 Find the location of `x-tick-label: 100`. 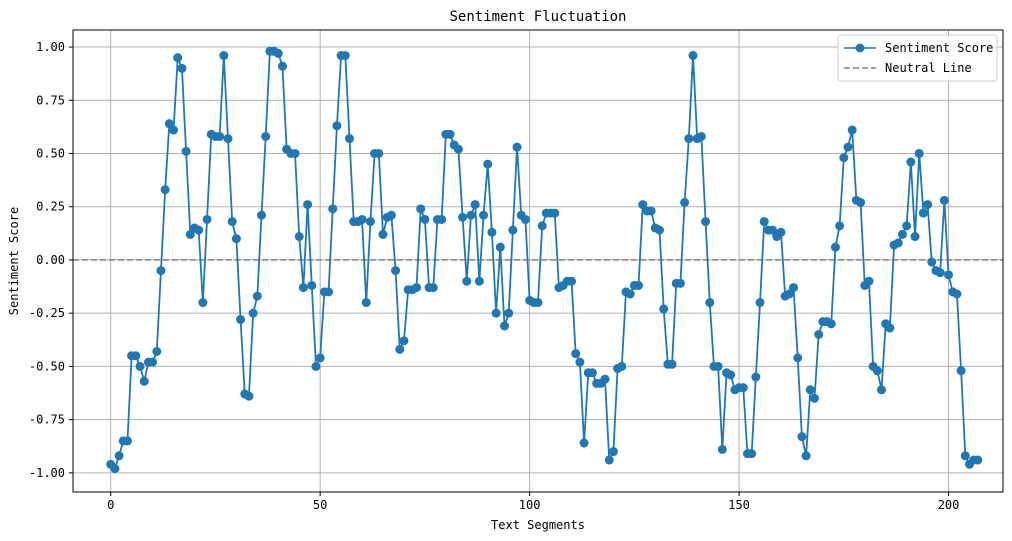

x-tick-label: 100 is located at coordinates (530, 505).